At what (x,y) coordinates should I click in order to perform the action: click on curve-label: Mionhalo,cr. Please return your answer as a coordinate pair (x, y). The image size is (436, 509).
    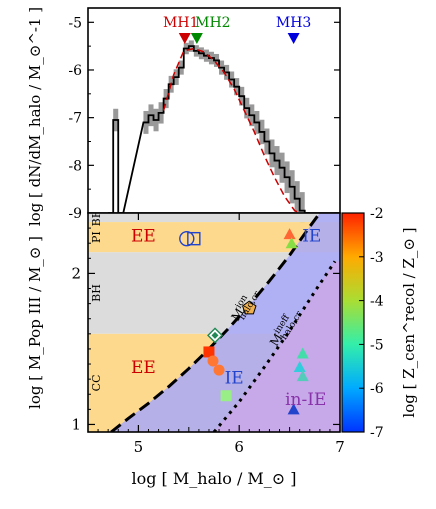
    Looking at the image, I should click on (246, 304).